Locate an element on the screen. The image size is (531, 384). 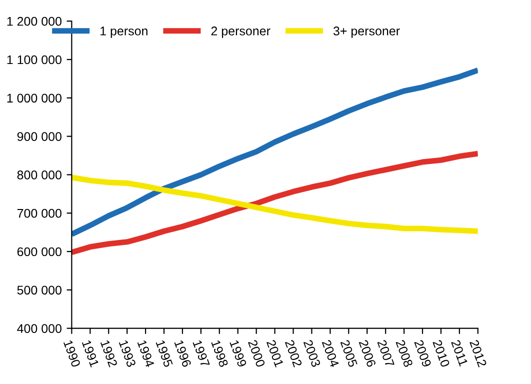
x-tick-label: 1995 is located at coordinates (165, 354).